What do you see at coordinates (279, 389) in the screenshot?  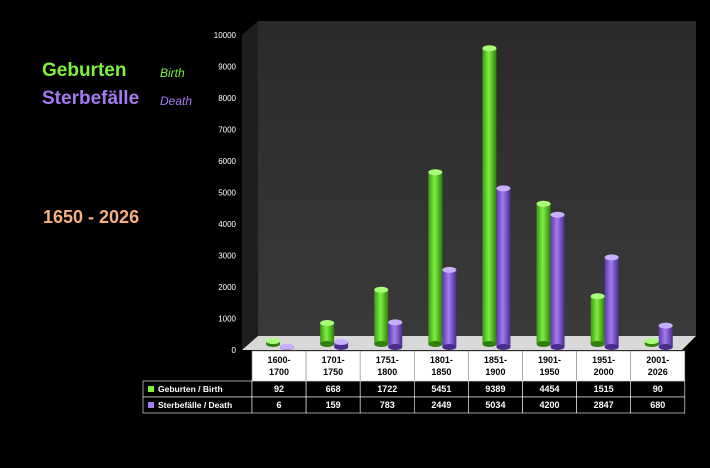 I see `data-label-0-0: 92` at bounding box center [279, 389].